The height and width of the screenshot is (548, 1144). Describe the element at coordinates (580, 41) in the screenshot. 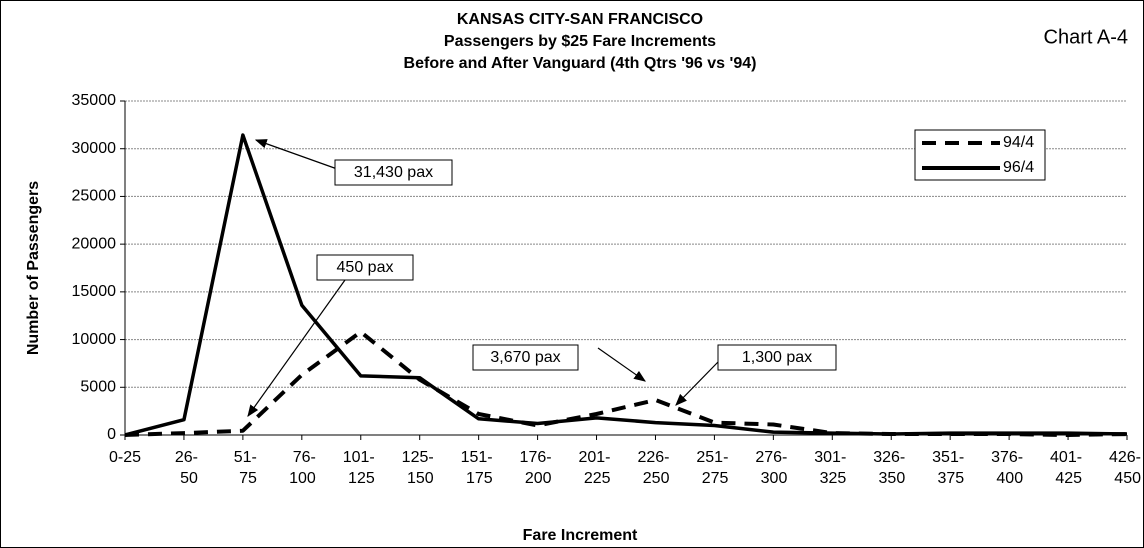

I see `chart-title: Passengers by $25 Fare Increments` at that location.